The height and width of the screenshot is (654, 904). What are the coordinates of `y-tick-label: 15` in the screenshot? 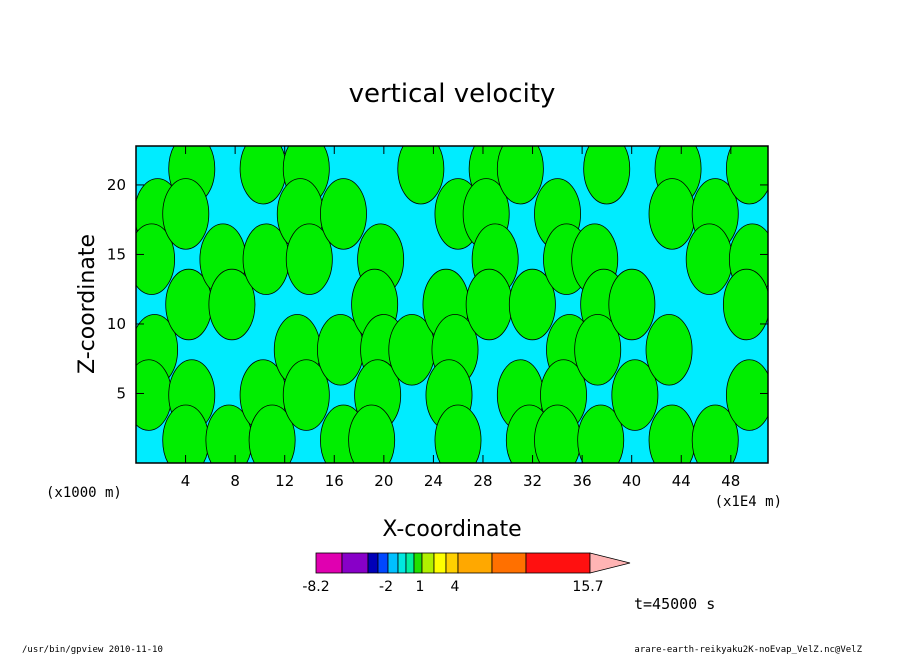 It's located at (116, 254).